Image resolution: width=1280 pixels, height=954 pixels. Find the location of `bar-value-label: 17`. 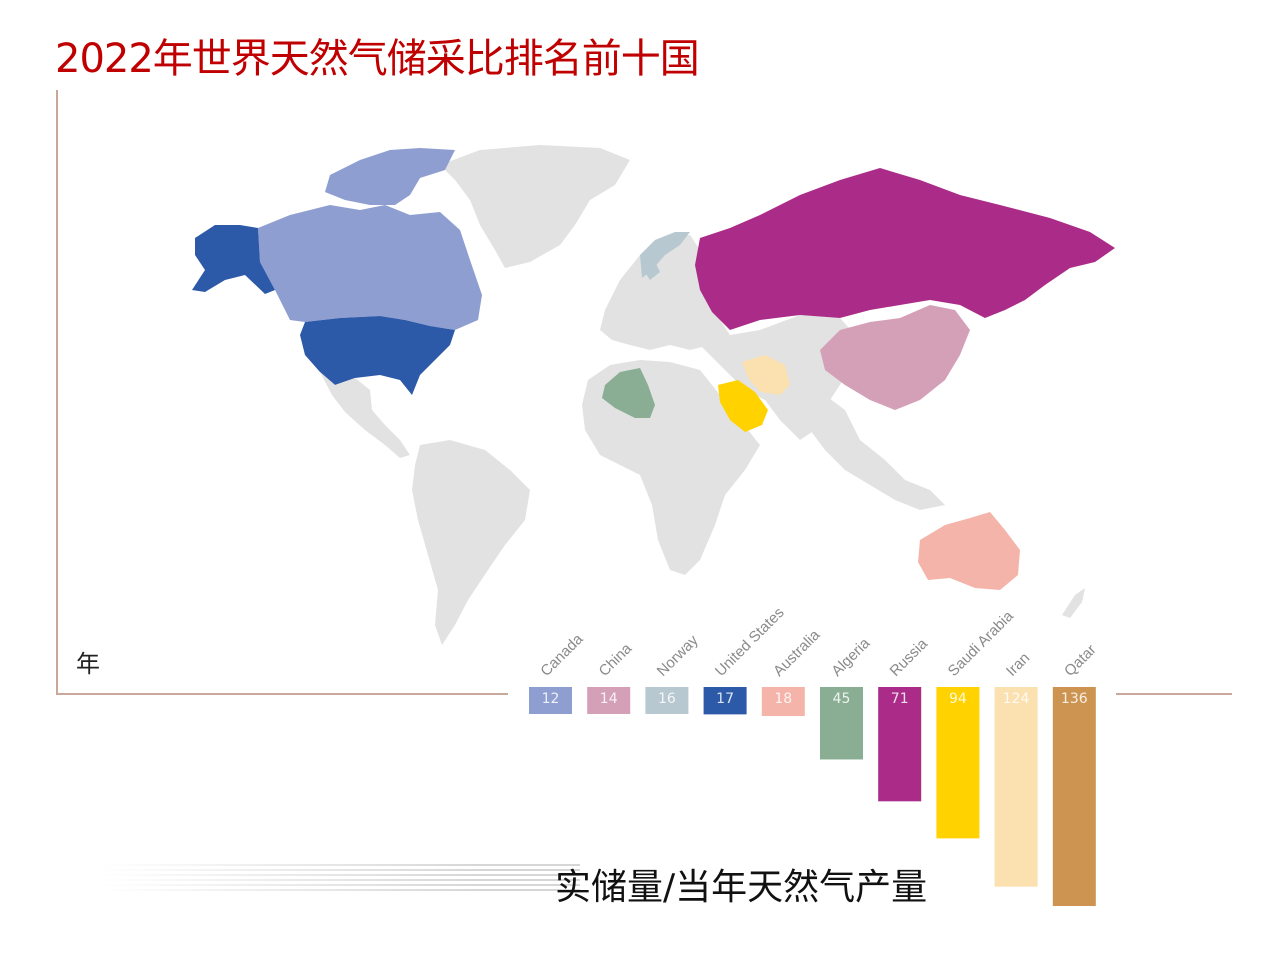

bar-value-label: 17 is located at coordinates (725, 699).